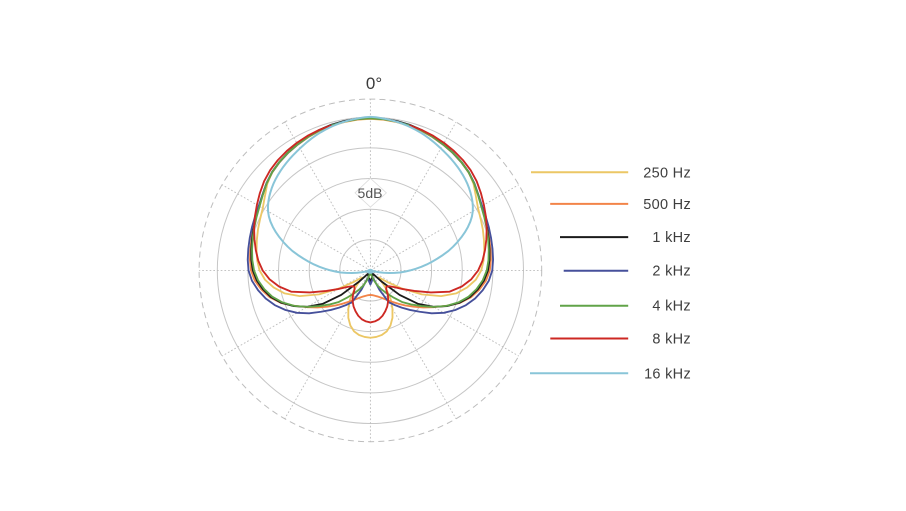 This screenshot has width=906, height=511. Describe the element at coordinates (667, 173) in the screenshot. I see `svg-text: 250 Hz` at that location.